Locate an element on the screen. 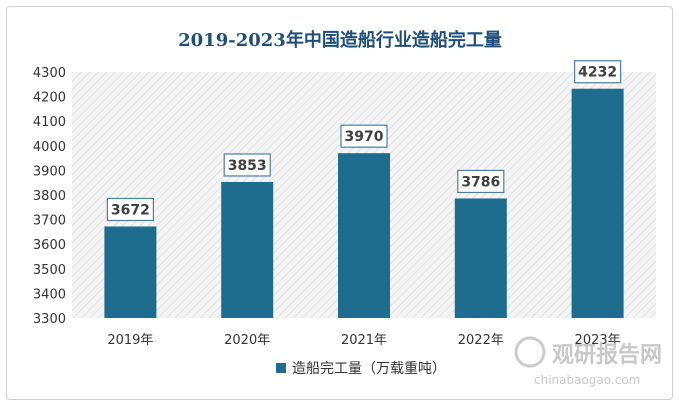 The width and height of the screenshot is (681, 408). data-label: 3853 is located at coordinates (247, 166).